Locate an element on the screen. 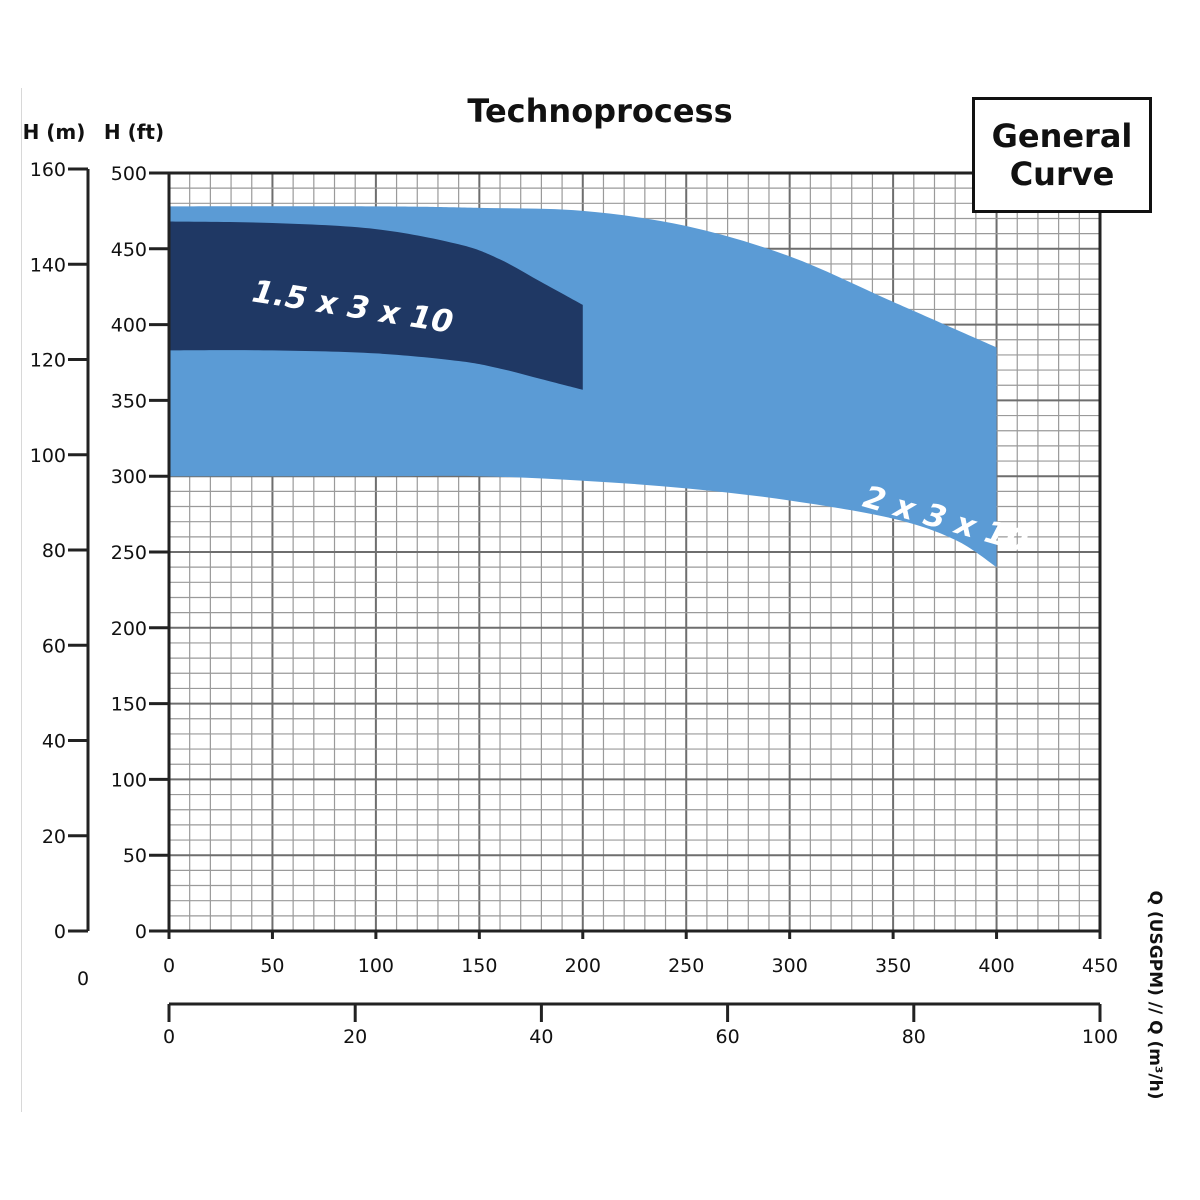  y-feet-tick-label: 300 is located at coordinates (129, 477).